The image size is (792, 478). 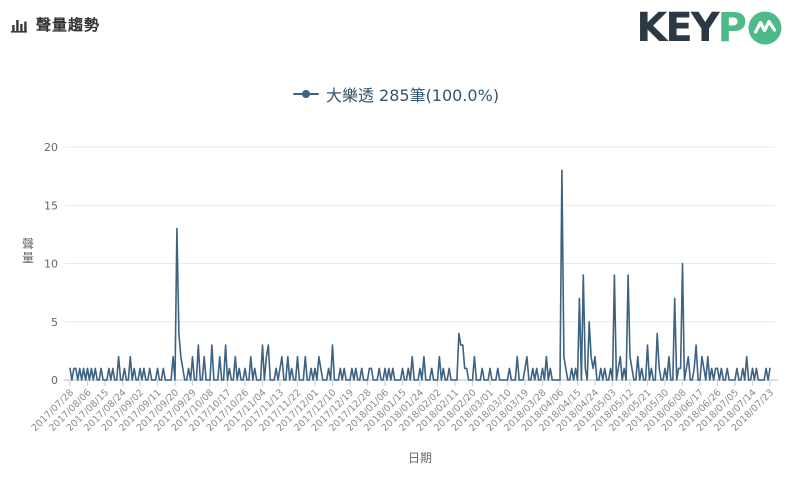 What do you see at coordinates (412, 95) in the screenshot?
I see `legend-label: 大樂透 285筆(100.0%)` at bounding box center [412, 95].